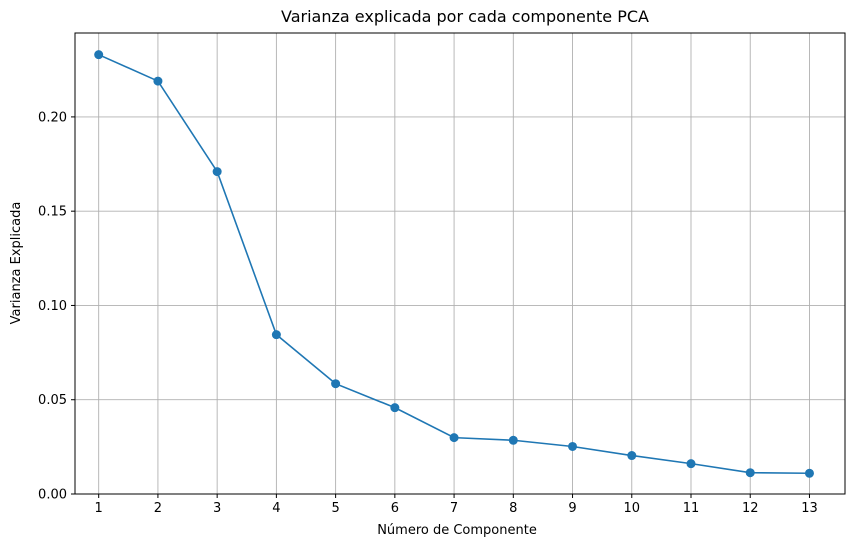 Image resolution: width=855 pixels, height=552 pixels. Describe the element at coordinates (52, 495) in the screenshot. I see `y-tick-label: 0.00` at that location.